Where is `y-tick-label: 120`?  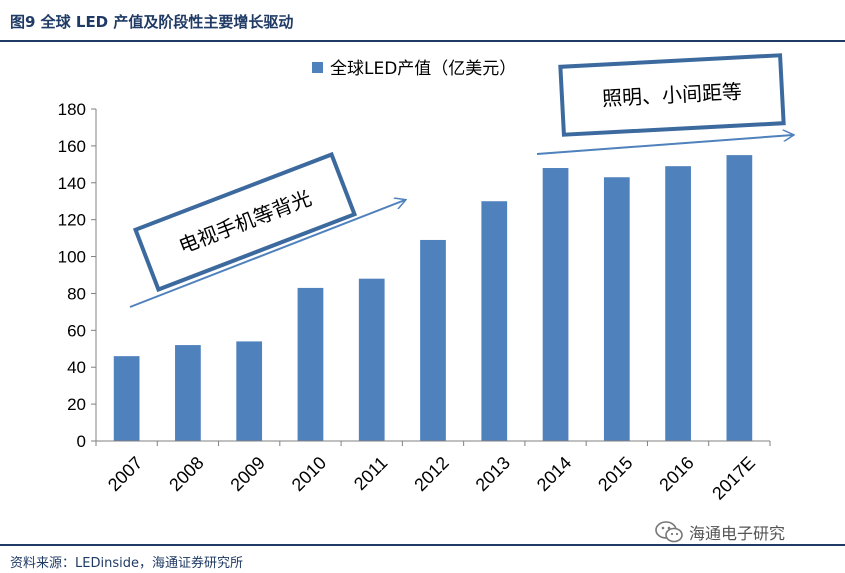 y-tick-label: 120 is located at coordinates (72, 220).